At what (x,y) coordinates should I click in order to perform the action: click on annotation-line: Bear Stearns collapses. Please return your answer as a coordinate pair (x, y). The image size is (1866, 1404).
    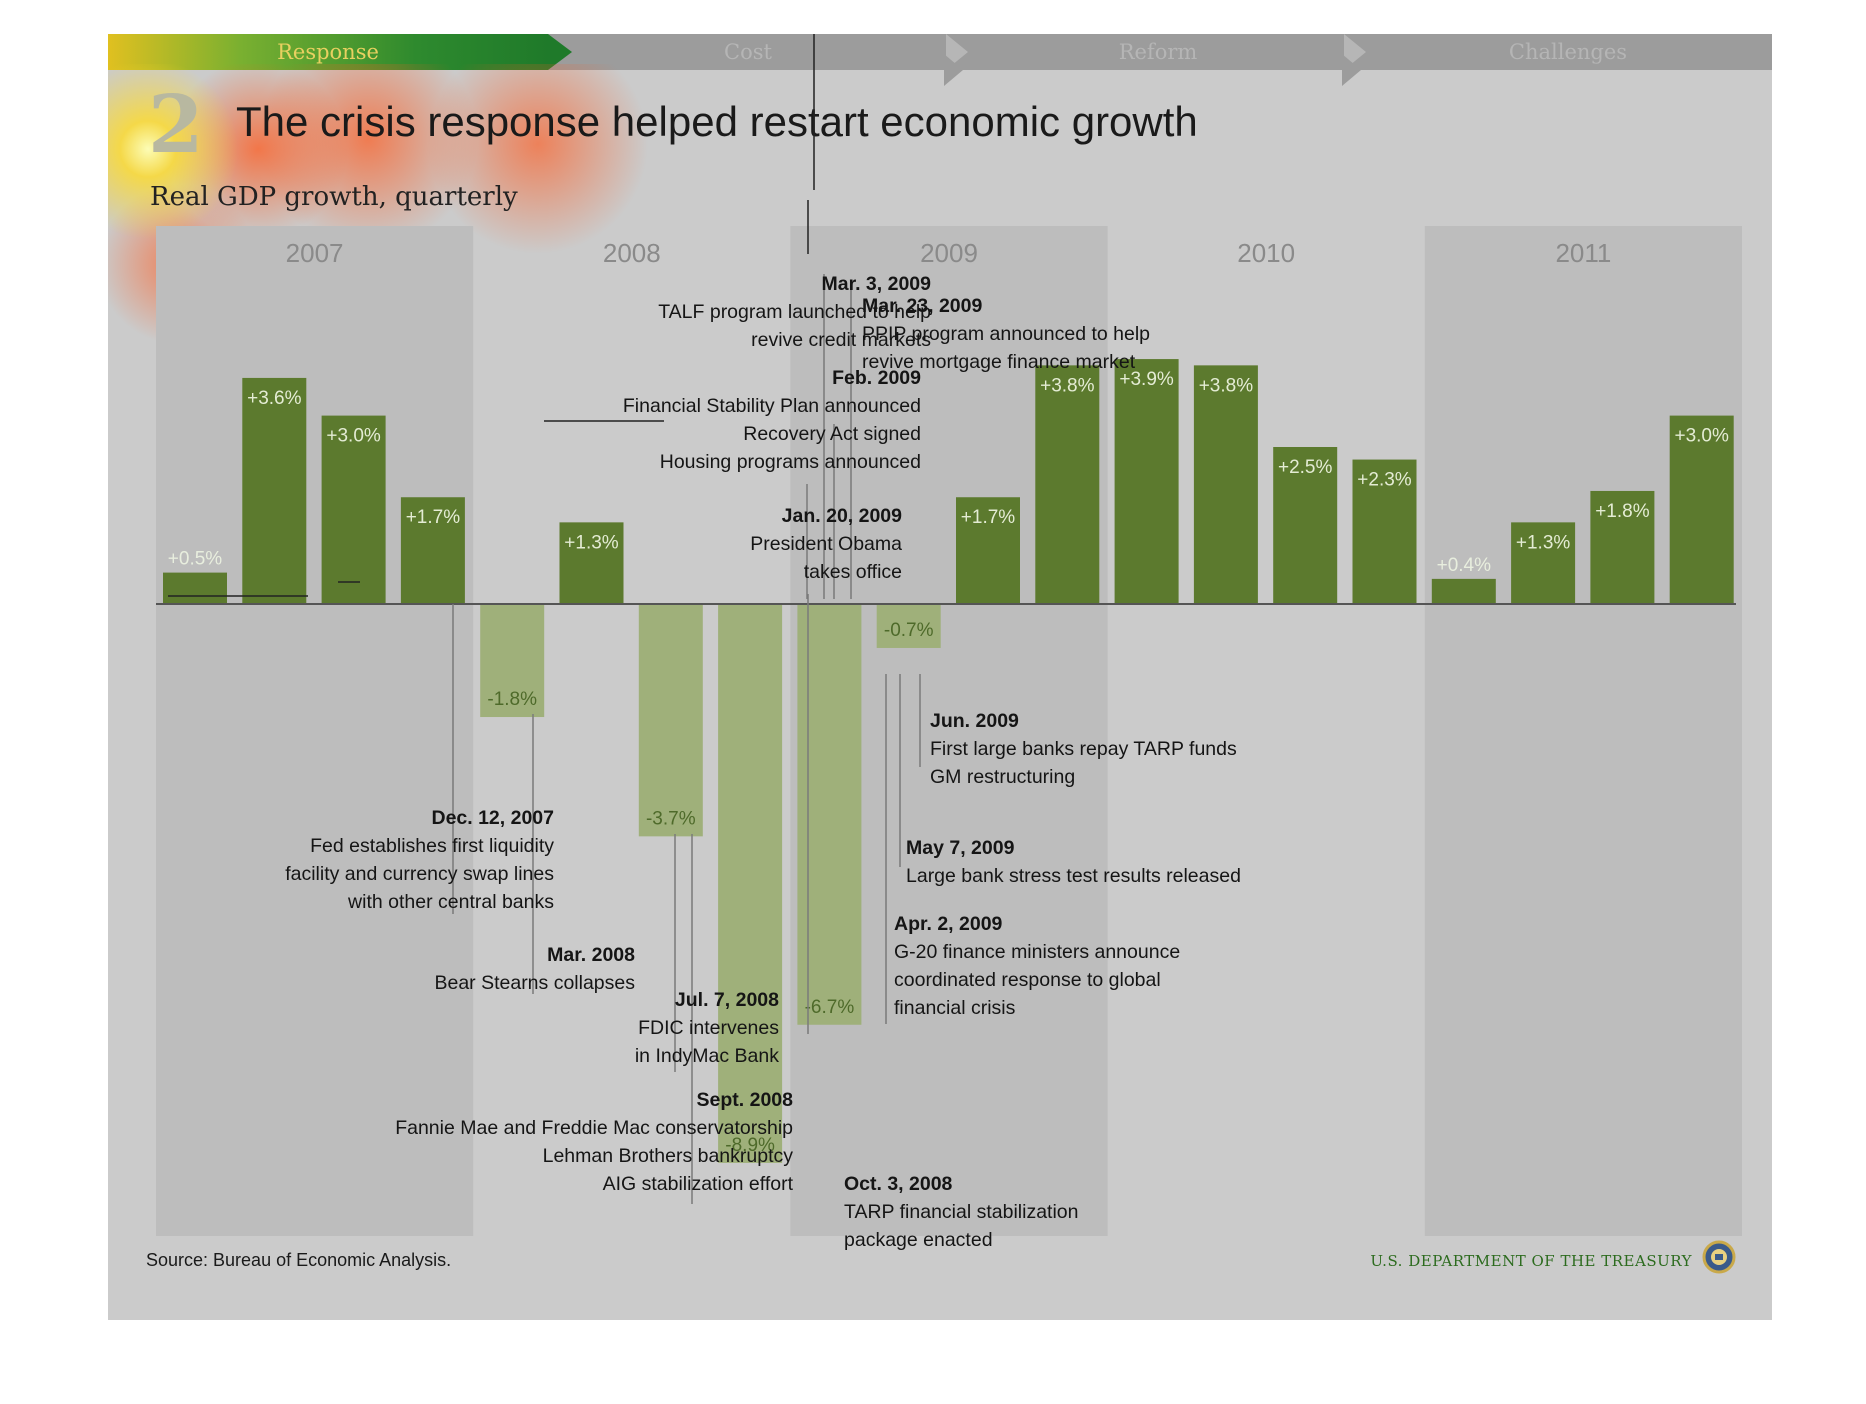
    Looking at the image, I should click on (534, 983).